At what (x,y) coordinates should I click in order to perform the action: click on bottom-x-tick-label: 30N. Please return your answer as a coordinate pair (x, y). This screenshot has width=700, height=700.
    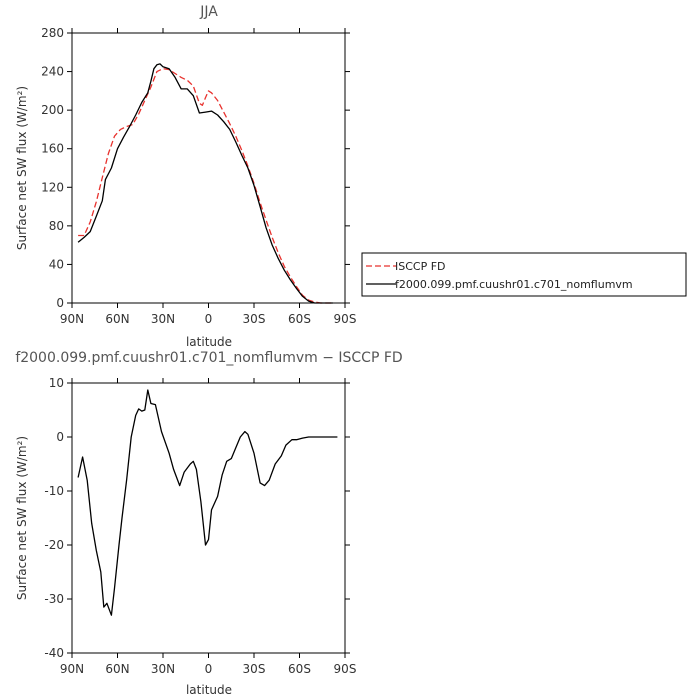
    Looking at the image, I should click on (163, 669).